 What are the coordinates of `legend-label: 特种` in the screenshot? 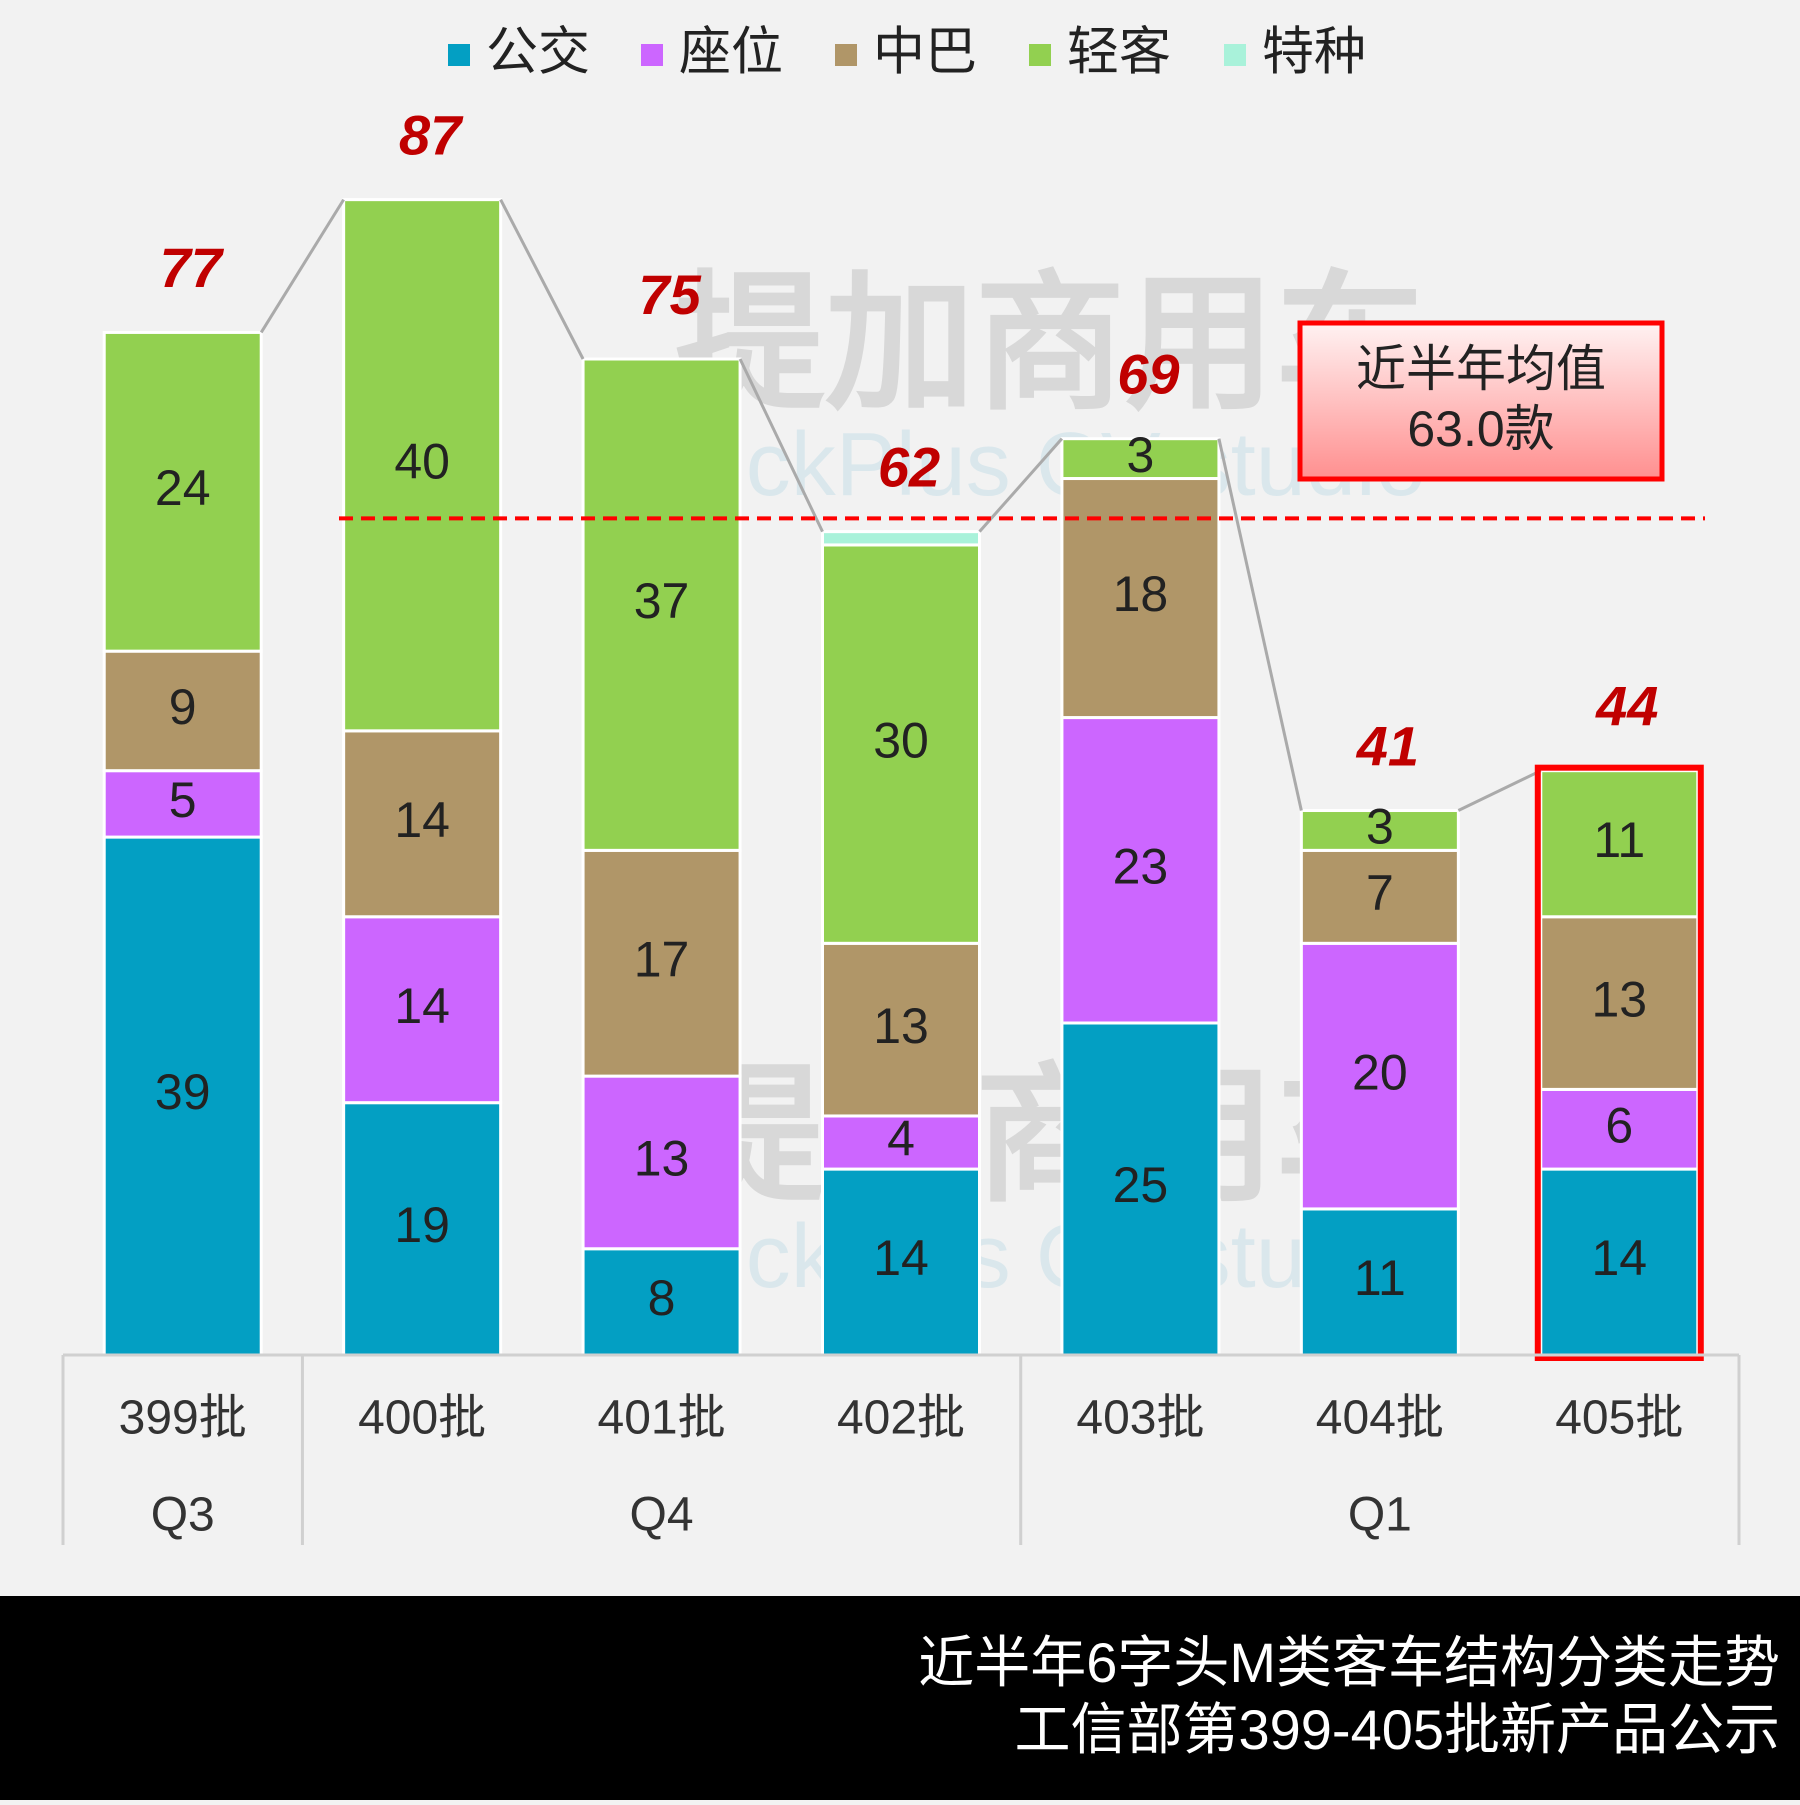 It's located at (1314, 53).